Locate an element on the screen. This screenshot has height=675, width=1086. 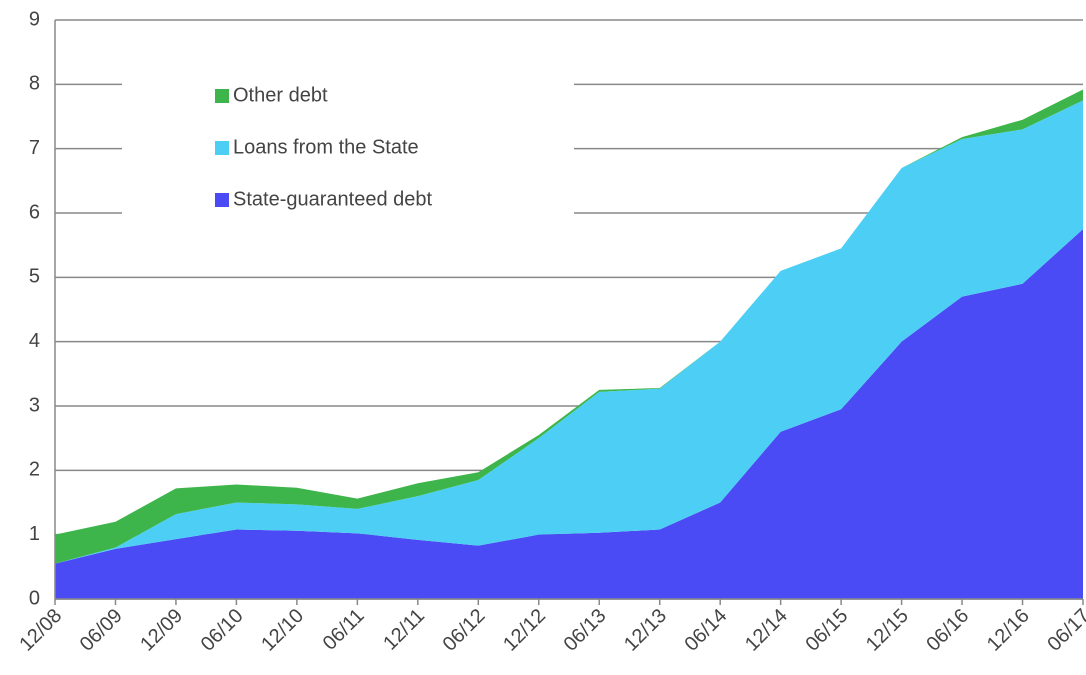
y-tick-label: 6 is located at coordinates (34, 212).